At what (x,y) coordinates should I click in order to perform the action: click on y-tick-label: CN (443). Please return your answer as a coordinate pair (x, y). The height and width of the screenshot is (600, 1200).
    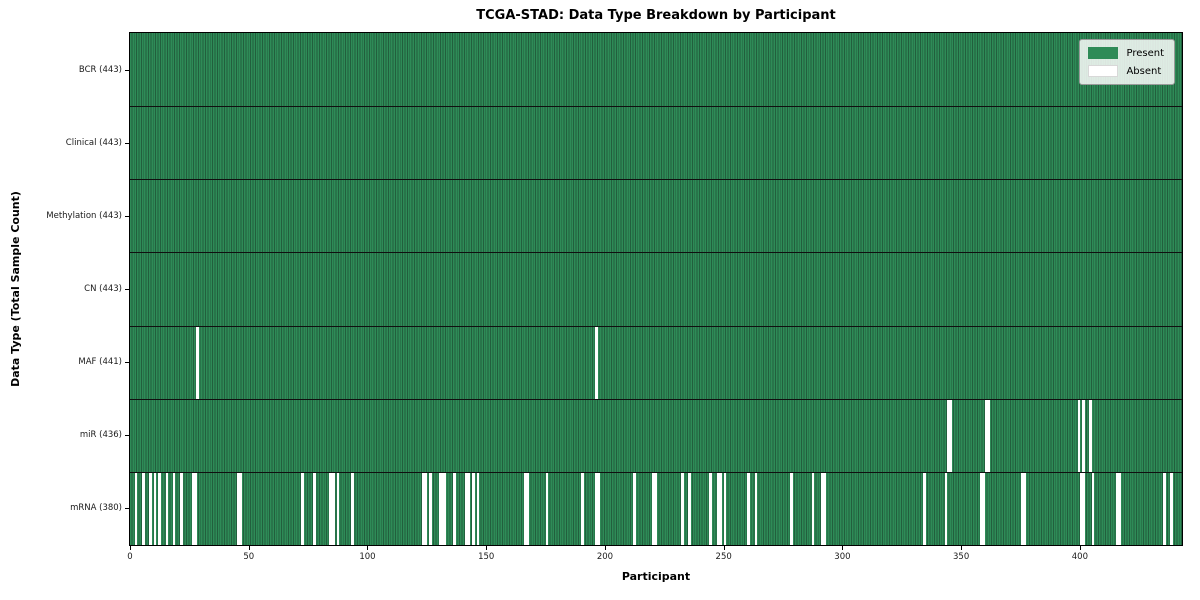
    Looking at the image, I should click on (103, 289).